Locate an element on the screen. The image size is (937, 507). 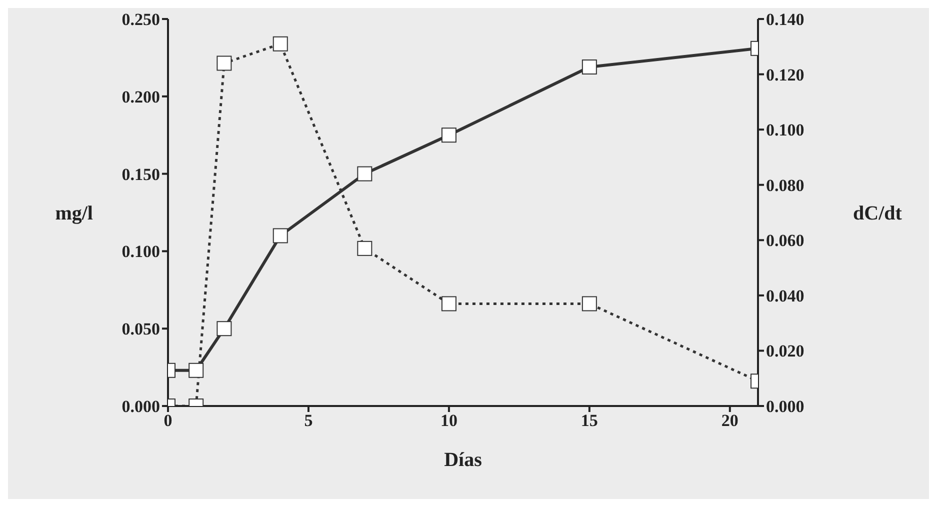
y2-tick-label: 0.120 is located at coordinates (785, 74).